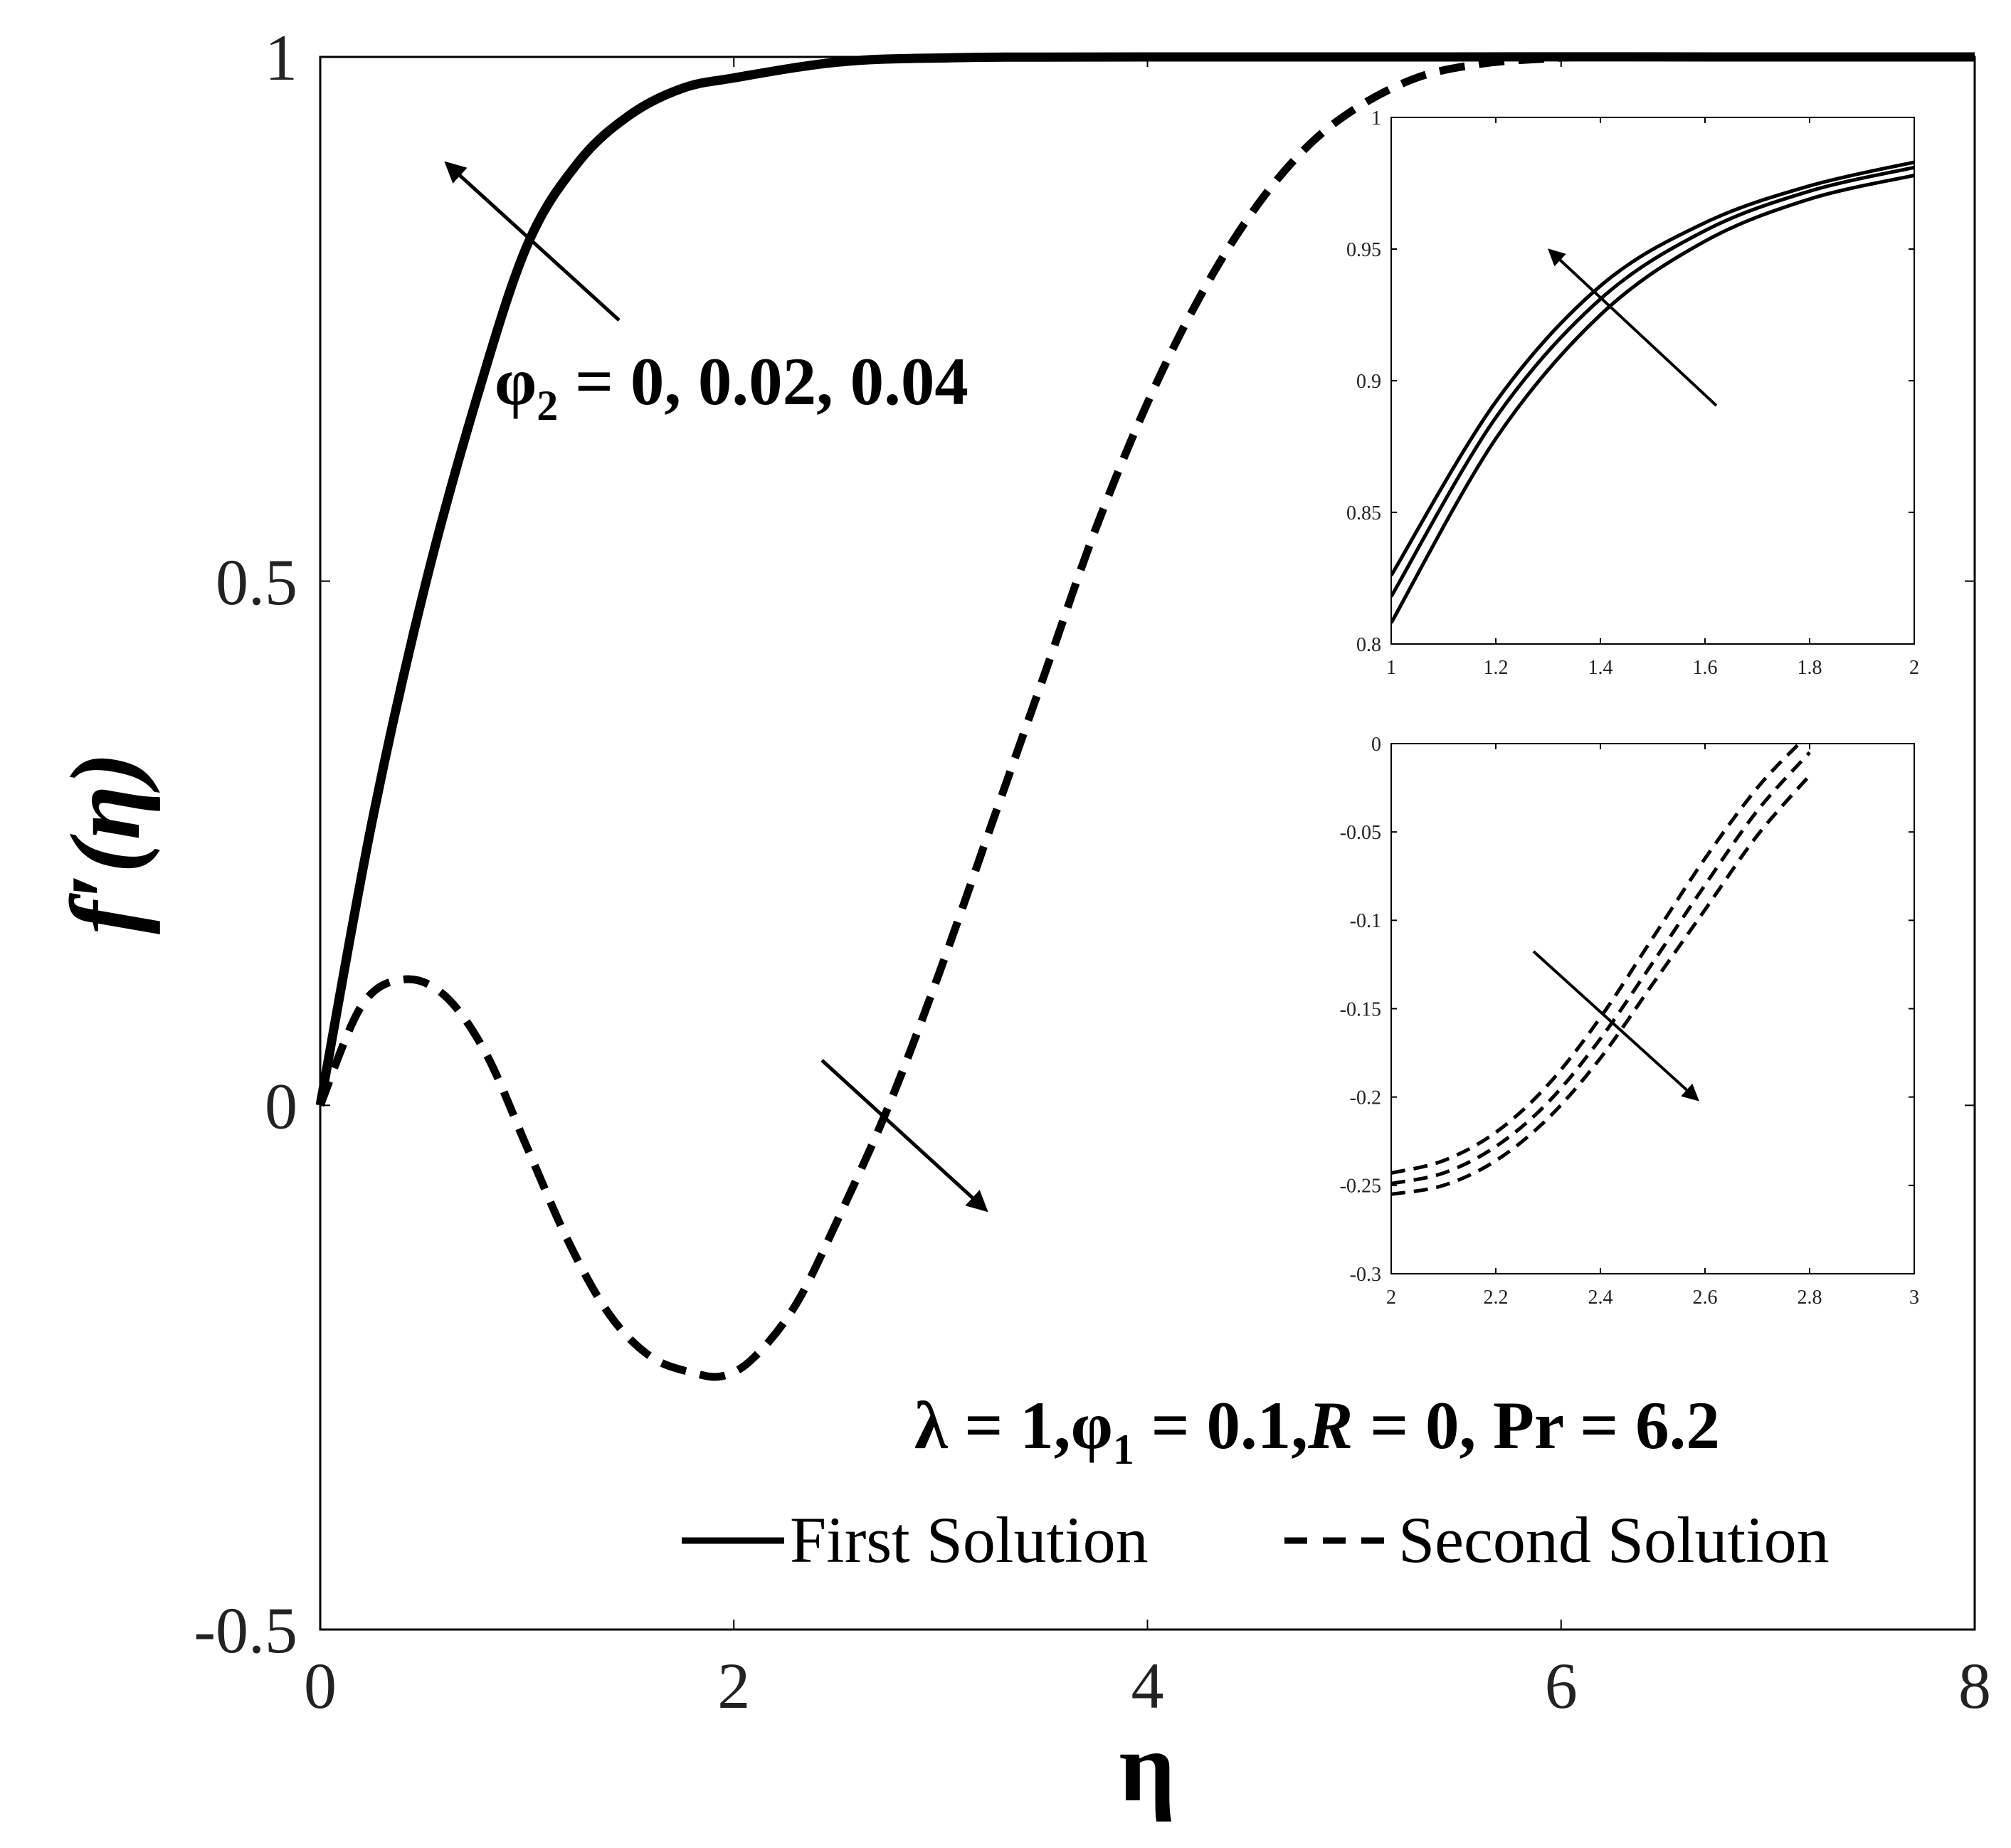 This screenshot has width=2011, height=1848. I want to click on y-tick-label: -0.3, so click(1365, 1275).